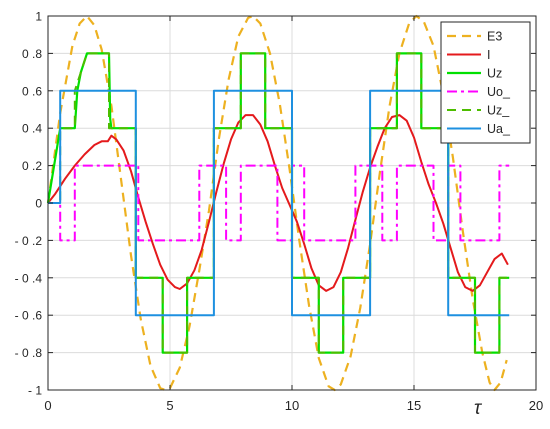 The height and width of the screenshot is (429, 550). I want to click on y-tick-label: - 0 .4, so click(29, 278).